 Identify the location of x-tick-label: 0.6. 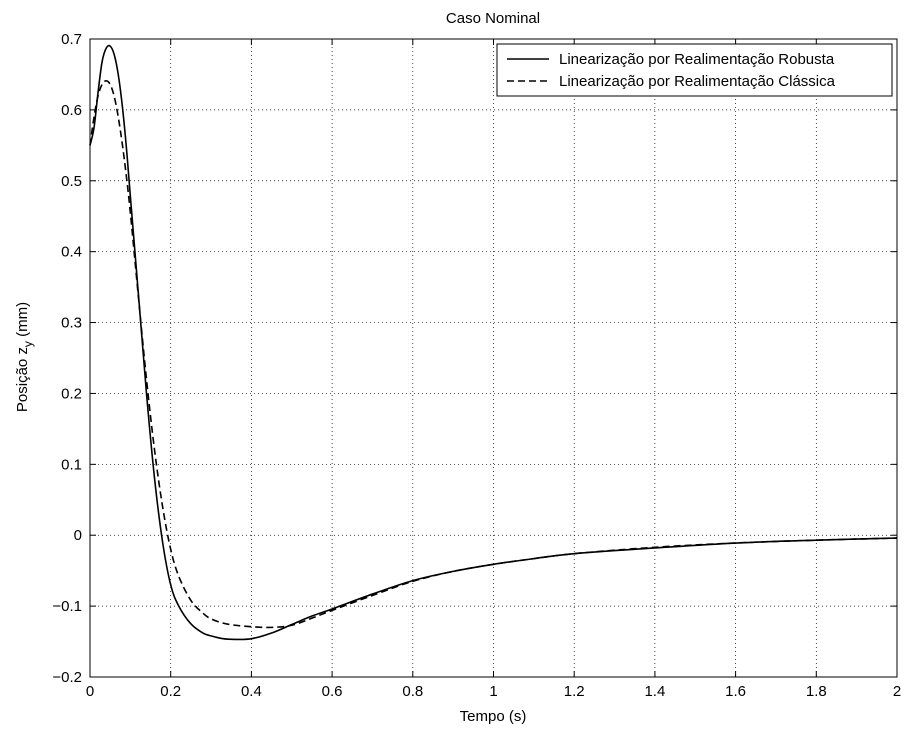
(332, 691).